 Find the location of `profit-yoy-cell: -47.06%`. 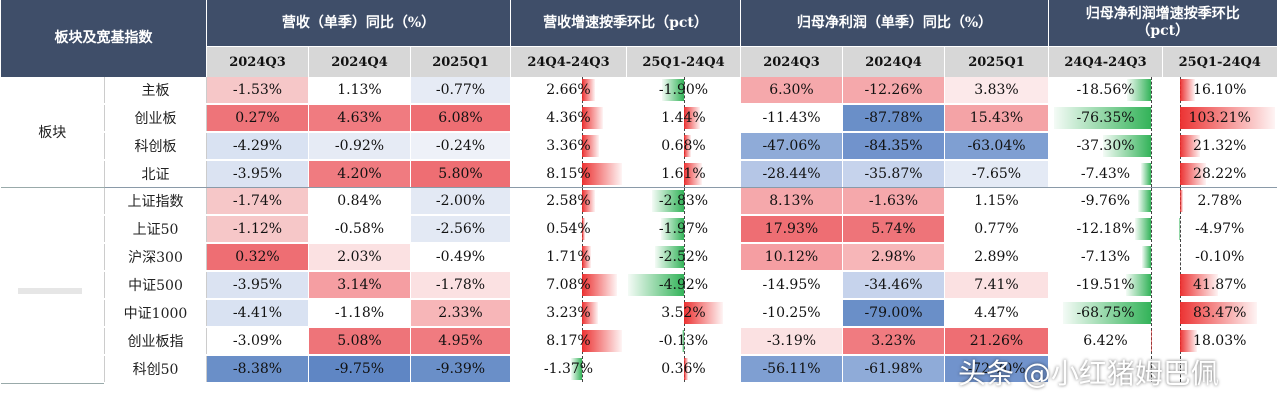

profit-yoy-cell: -47.06% is located at coordinates (791, 146).